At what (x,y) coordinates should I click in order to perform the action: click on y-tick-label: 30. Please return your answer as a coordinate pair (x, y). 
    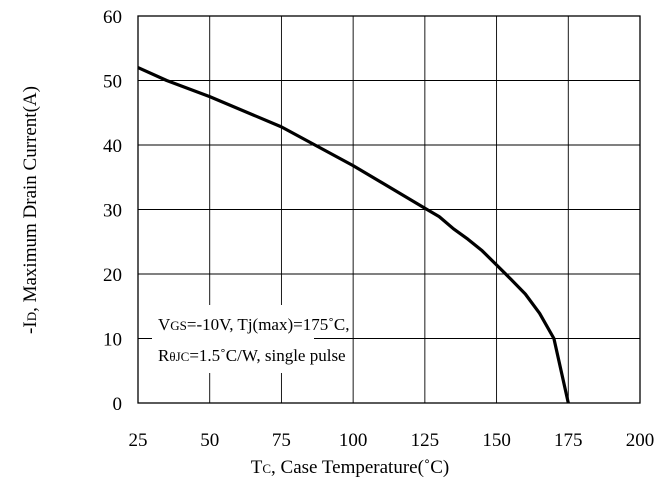
    Looking at the image, I should click on (112, 211).